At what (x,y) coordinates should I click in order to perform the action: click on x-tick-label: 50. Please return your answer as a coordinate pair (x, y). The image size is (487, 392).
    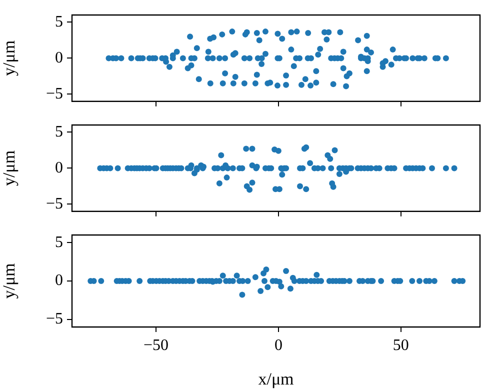
    Looking at the image, I should click on (400, 345).